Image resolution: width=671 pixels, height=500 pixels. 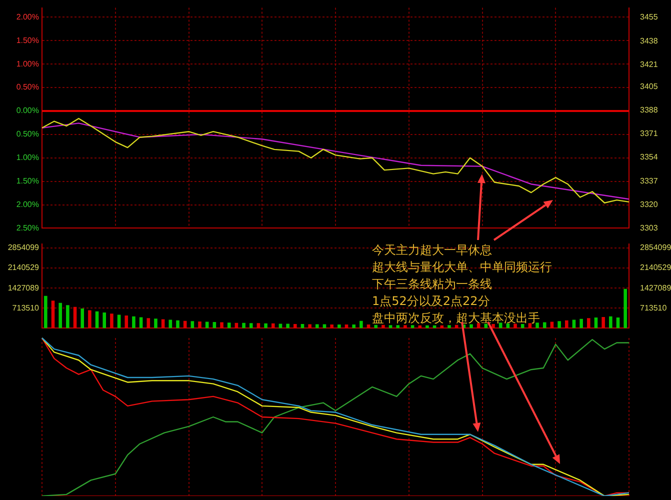 What do you see at coordinates (432, 284) in the screenshot?
I see `annotation: 下午三条线粘为一条线` at bounding box center [432, 284].